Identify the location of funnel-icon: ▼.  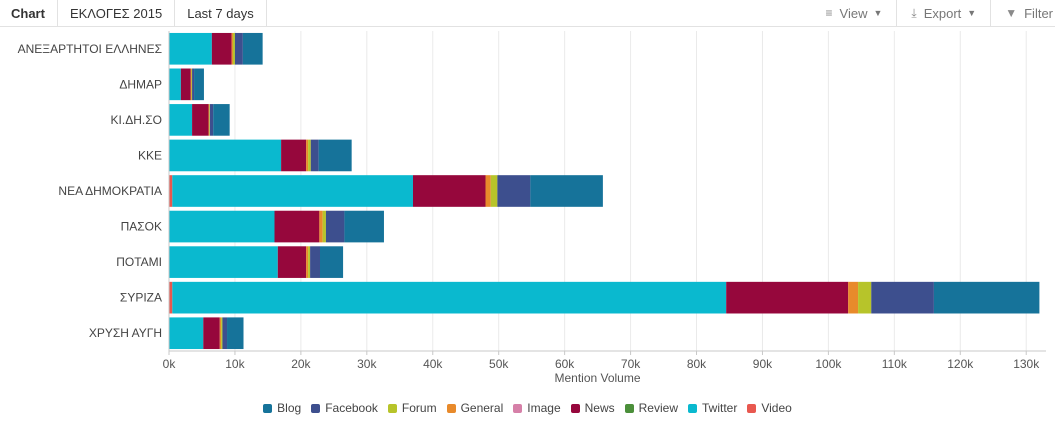
(1011, 13).